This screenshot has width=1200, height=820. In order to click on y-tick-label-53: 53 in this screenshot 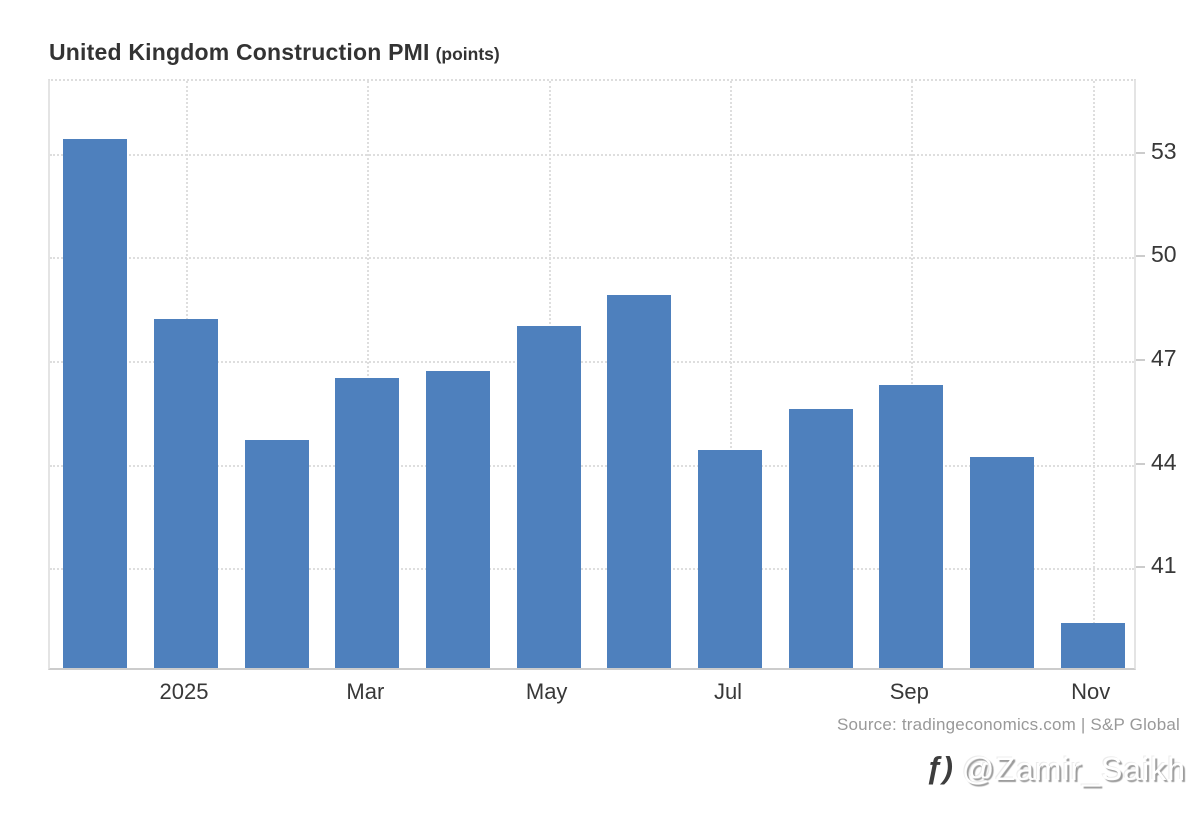, I will do `click(1164, 150)`.